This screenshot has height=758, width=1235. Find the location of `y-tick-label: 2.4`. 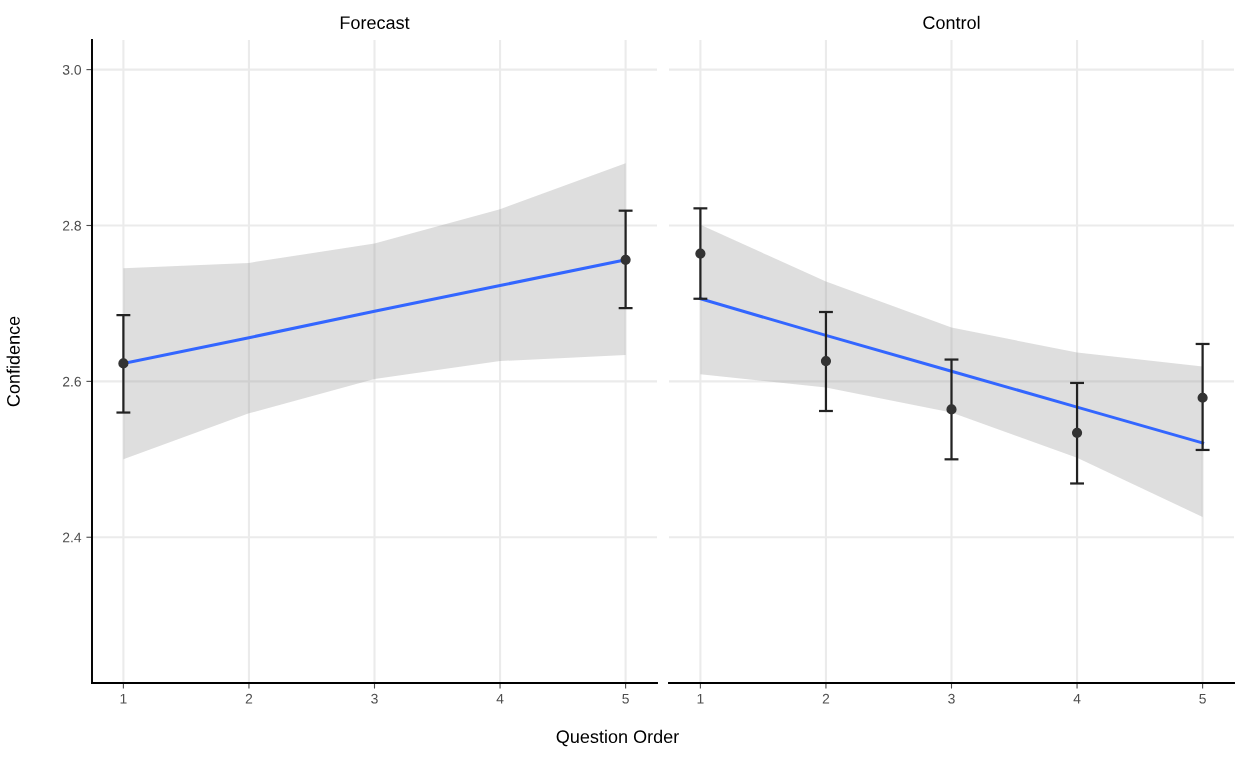

y-tick-label: 2.4 is located at coordinates (72, 537).